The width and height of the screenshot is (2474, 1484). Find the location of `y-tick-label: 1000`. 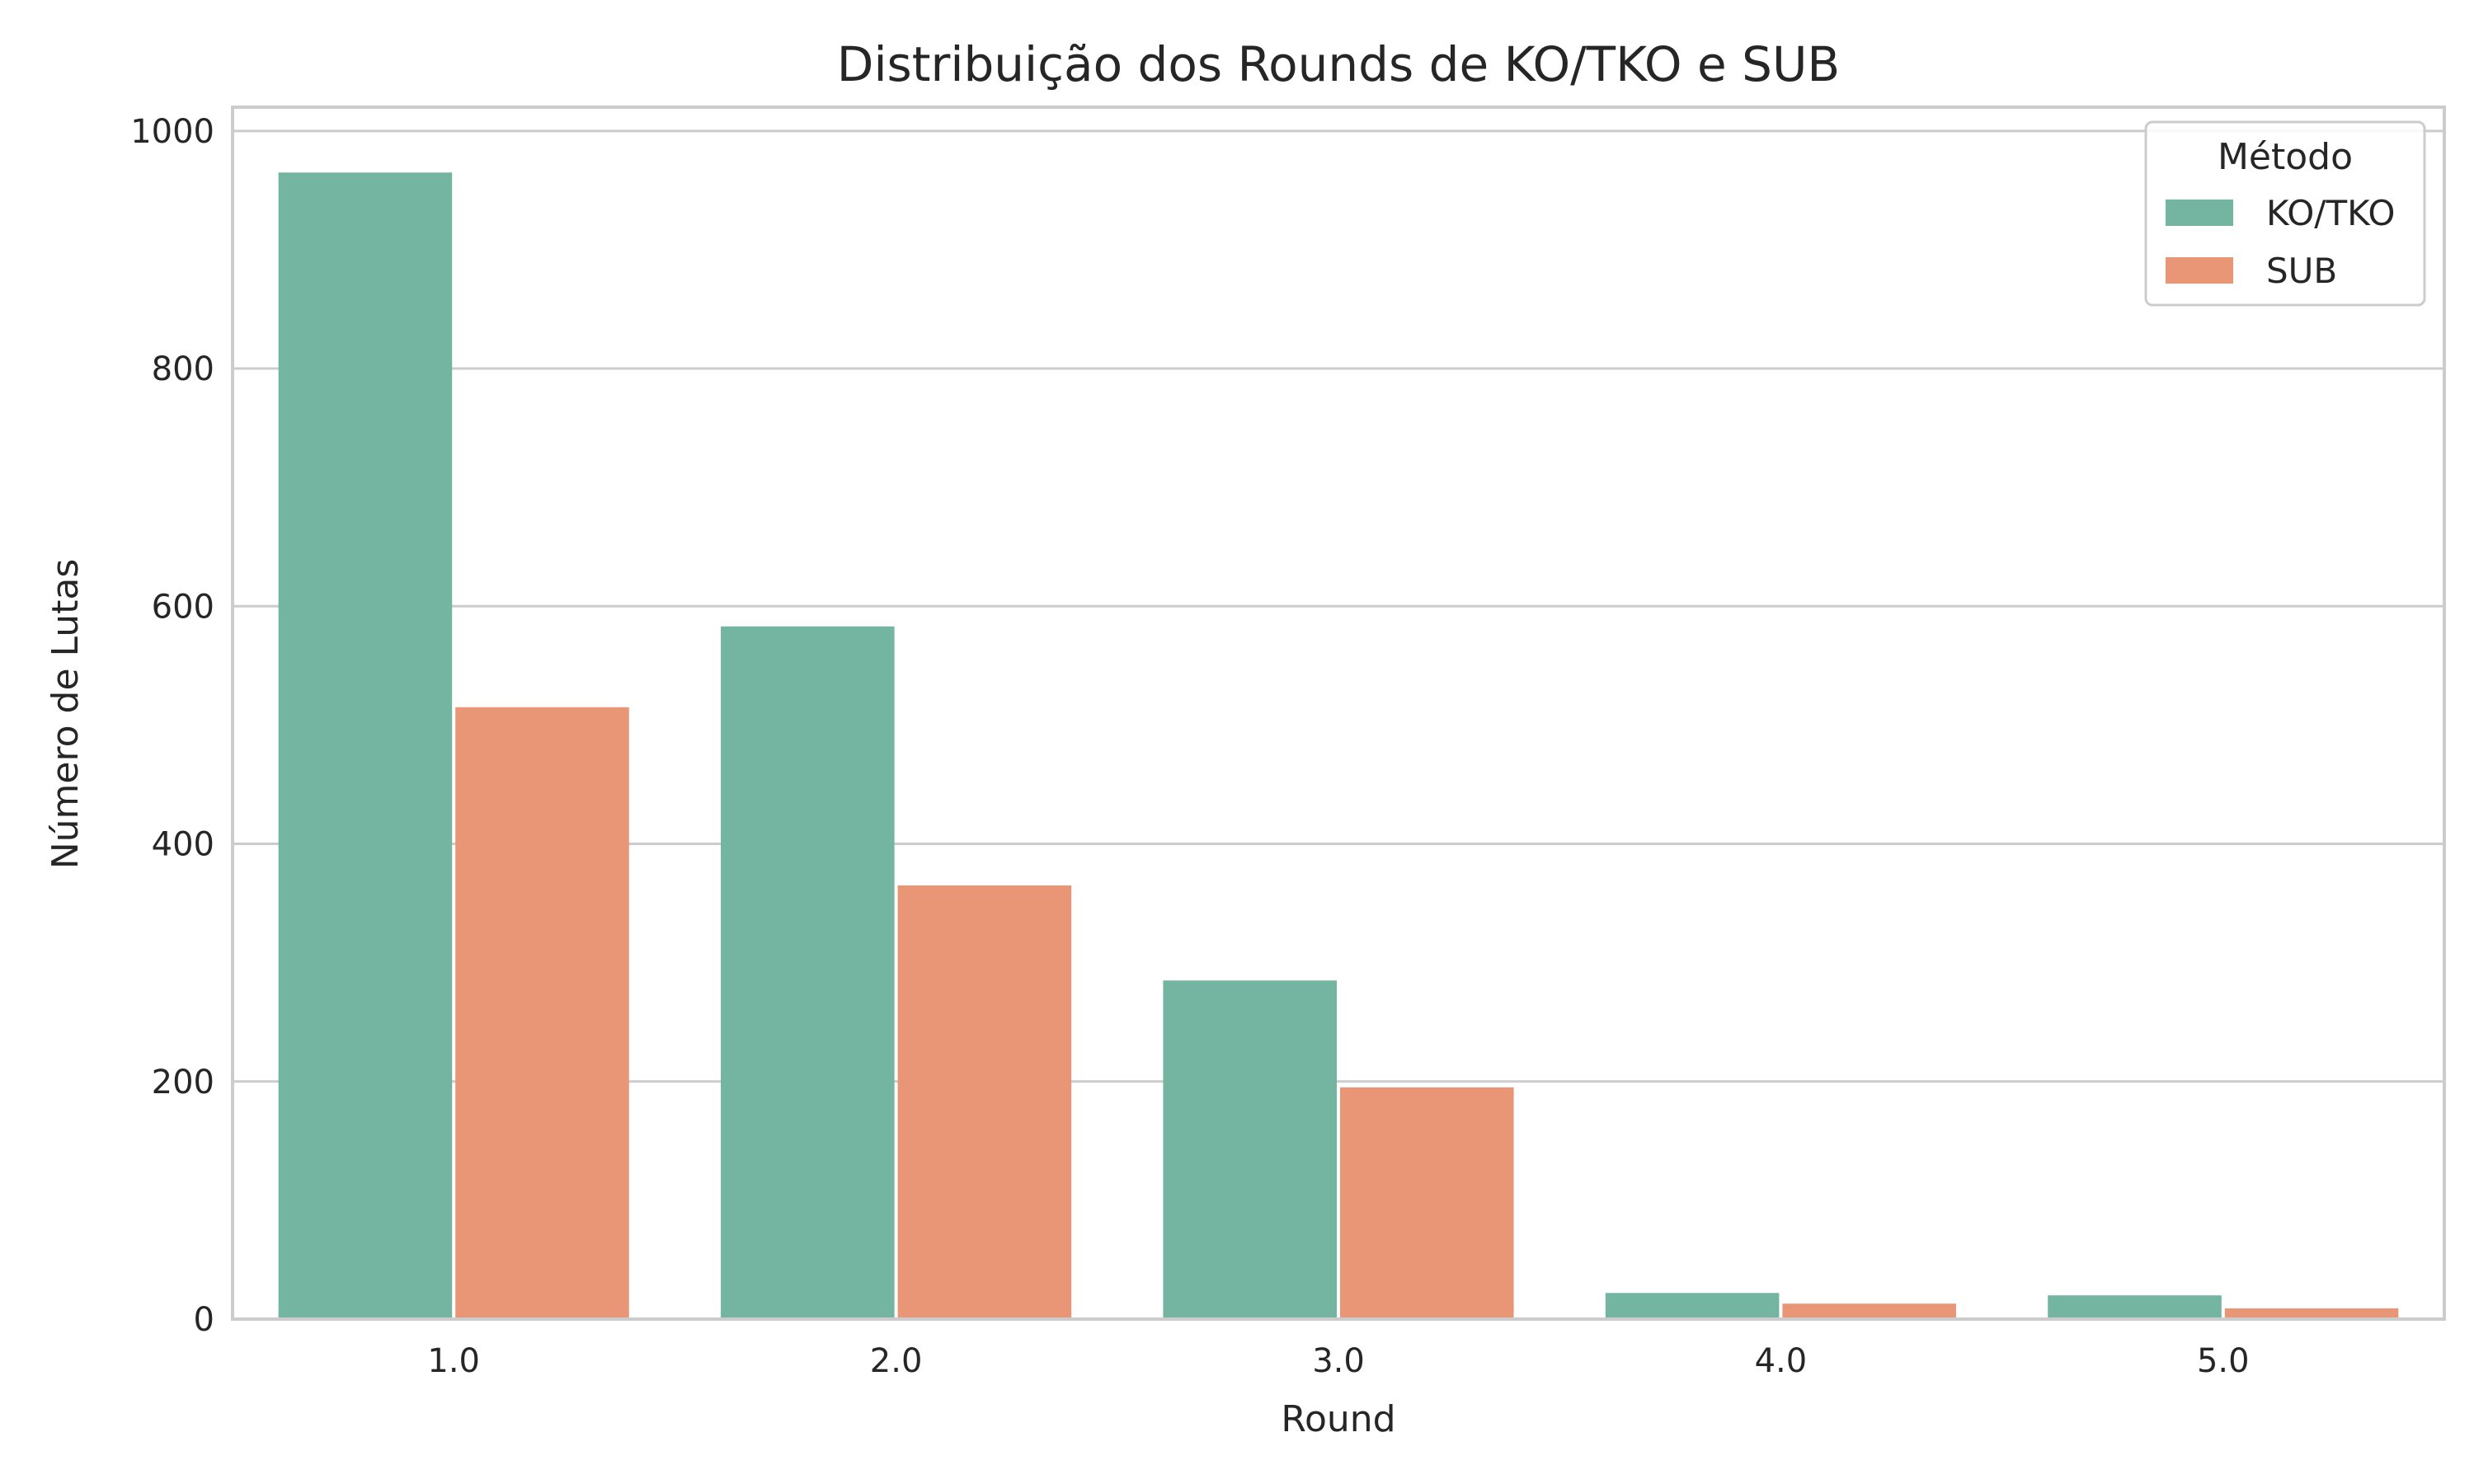

y-tick-label: 1000 is located at coordinates (172, 132).